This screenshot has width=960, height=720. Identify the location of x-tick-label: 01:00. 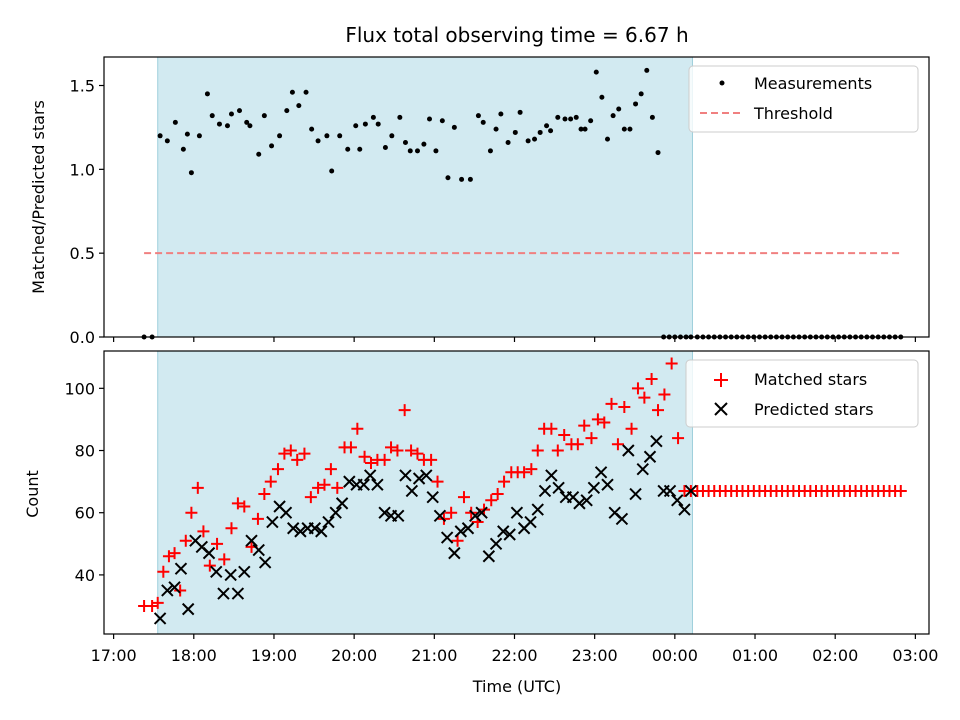
(755, 655).